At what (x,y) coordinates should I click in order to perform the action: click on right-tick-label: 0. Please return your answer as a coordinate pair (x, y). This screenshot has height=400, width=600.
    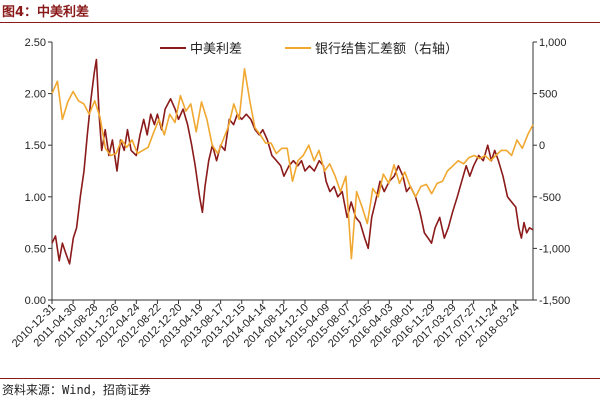
    Looking at the image, I should click on (542, 146).